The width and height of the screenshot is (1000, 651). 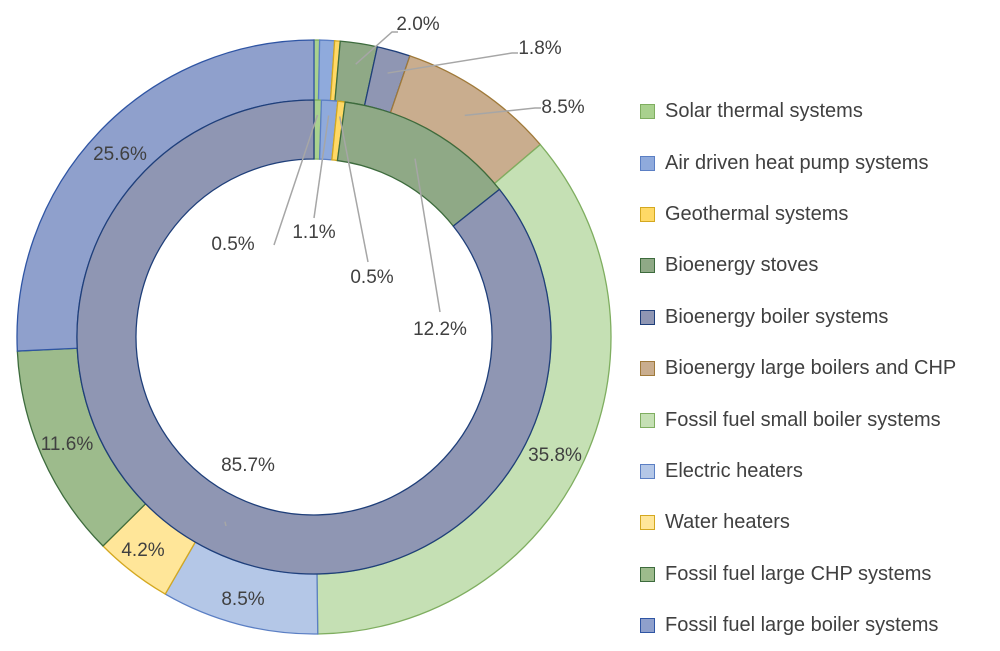 I want to click on legend-item-bioenergy-boiler-systems: Bioenergy boiler systems, so click(x=820, y=317).